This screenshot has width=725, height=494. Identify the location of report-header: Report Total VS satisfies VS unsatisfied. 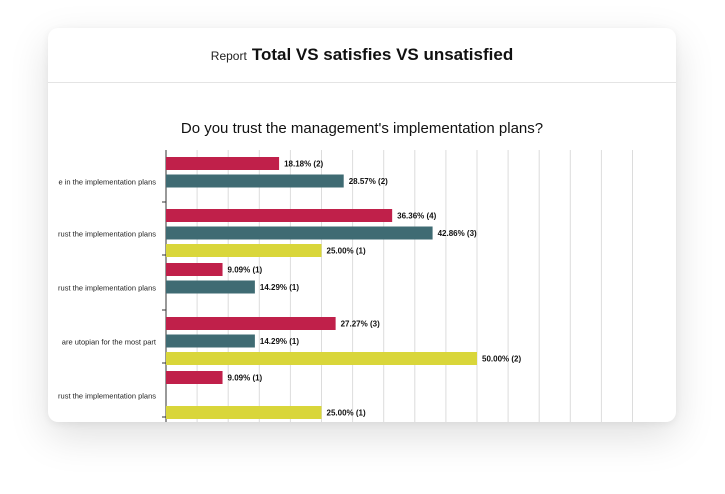
(362, 55).